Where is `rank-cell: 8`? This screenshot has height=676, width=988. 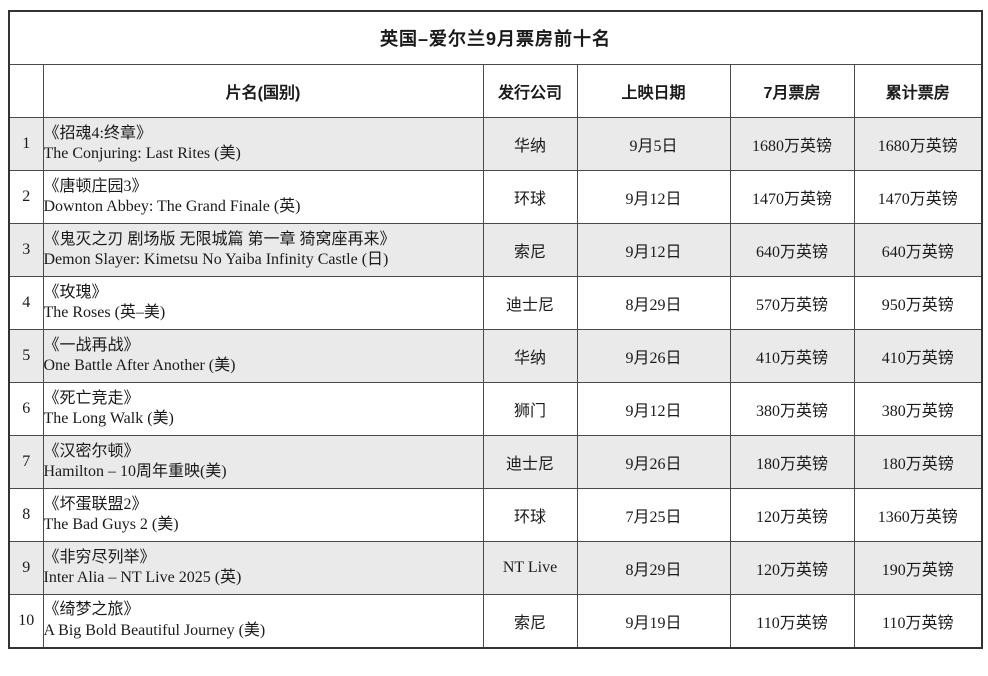
rank-cell: 8 is located at coordinates (26, 515).